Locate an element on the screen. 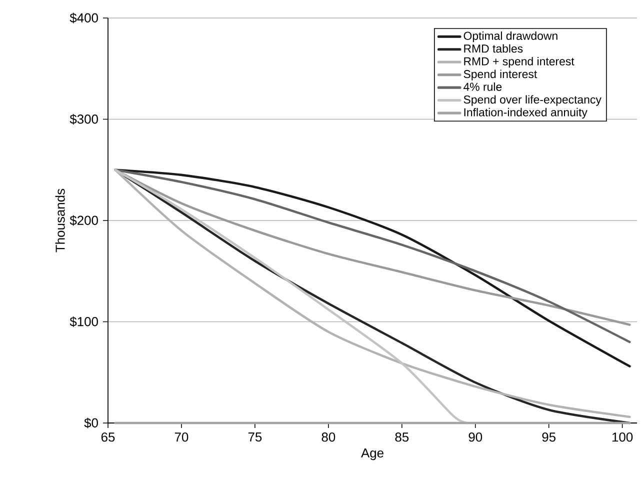  x-tick-label: 90 is located at coordinates (475, 437).